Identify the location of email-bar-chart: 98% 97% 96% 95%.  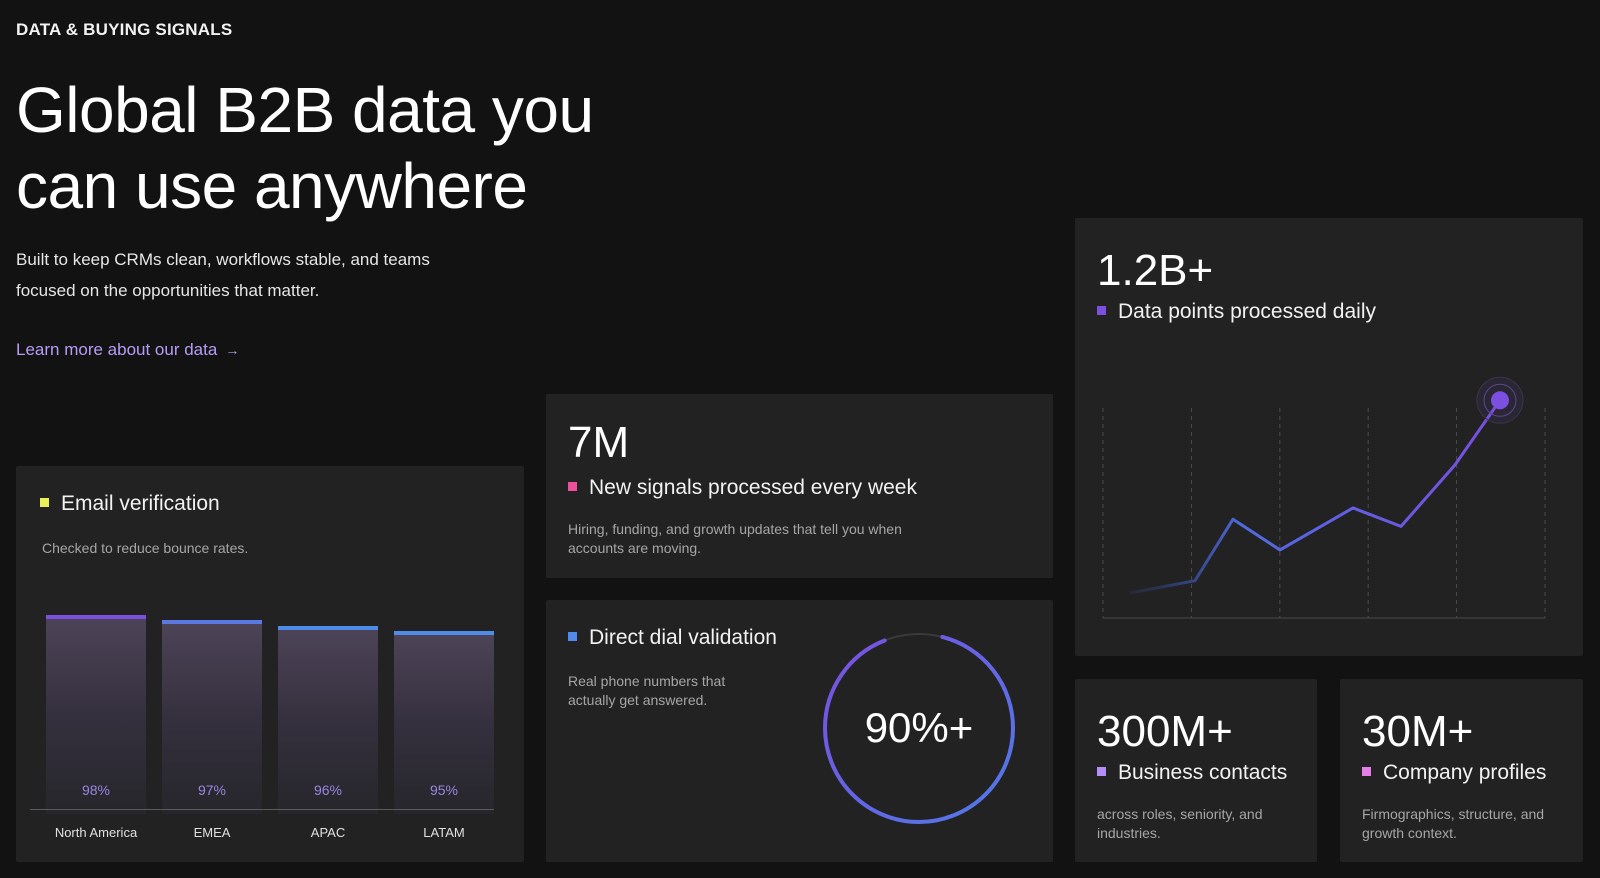
(270, 710).